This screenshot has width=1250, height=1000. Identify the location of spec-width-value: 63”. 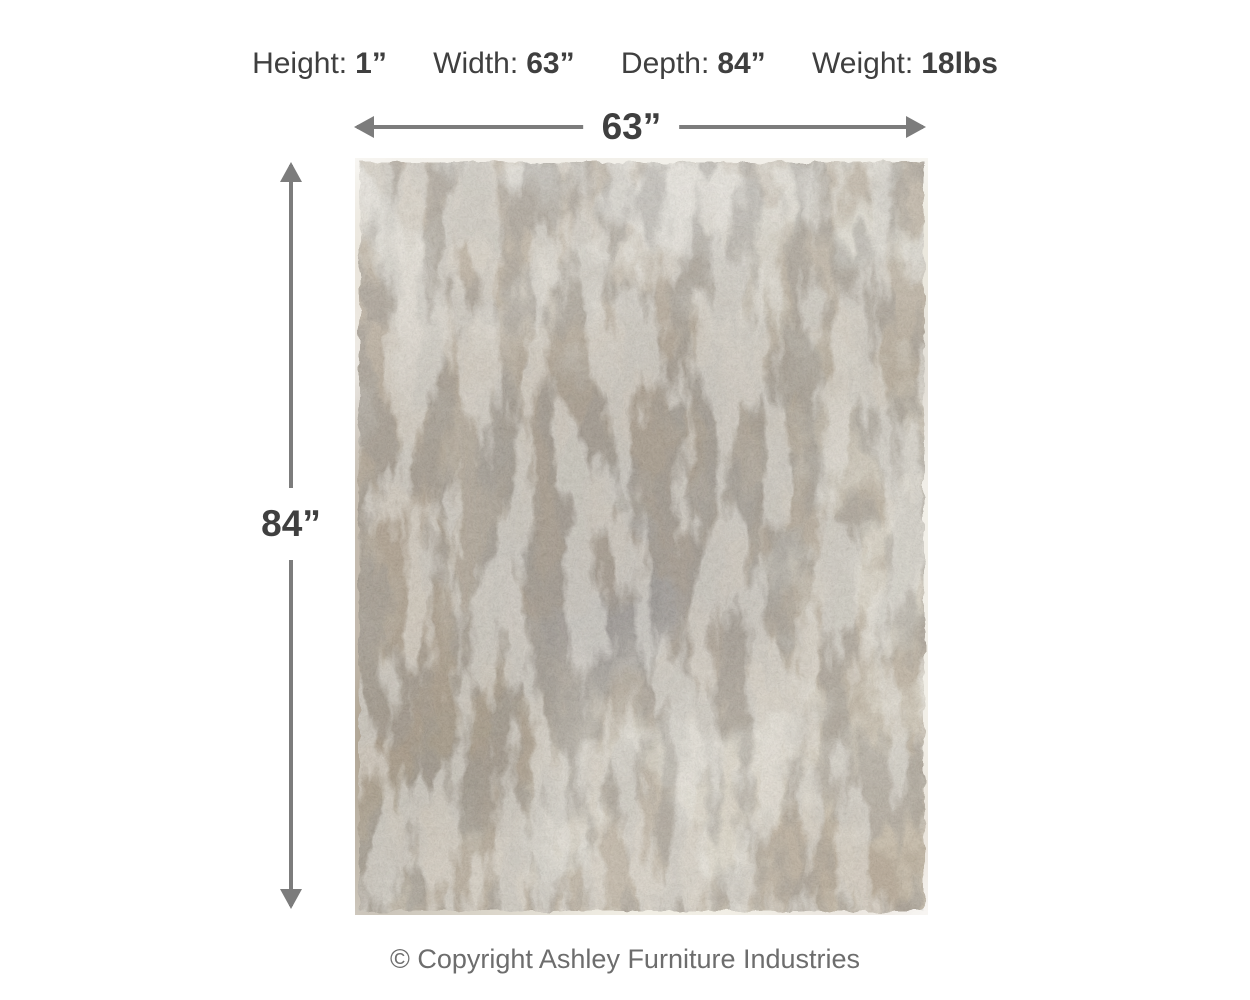
(550, 63).